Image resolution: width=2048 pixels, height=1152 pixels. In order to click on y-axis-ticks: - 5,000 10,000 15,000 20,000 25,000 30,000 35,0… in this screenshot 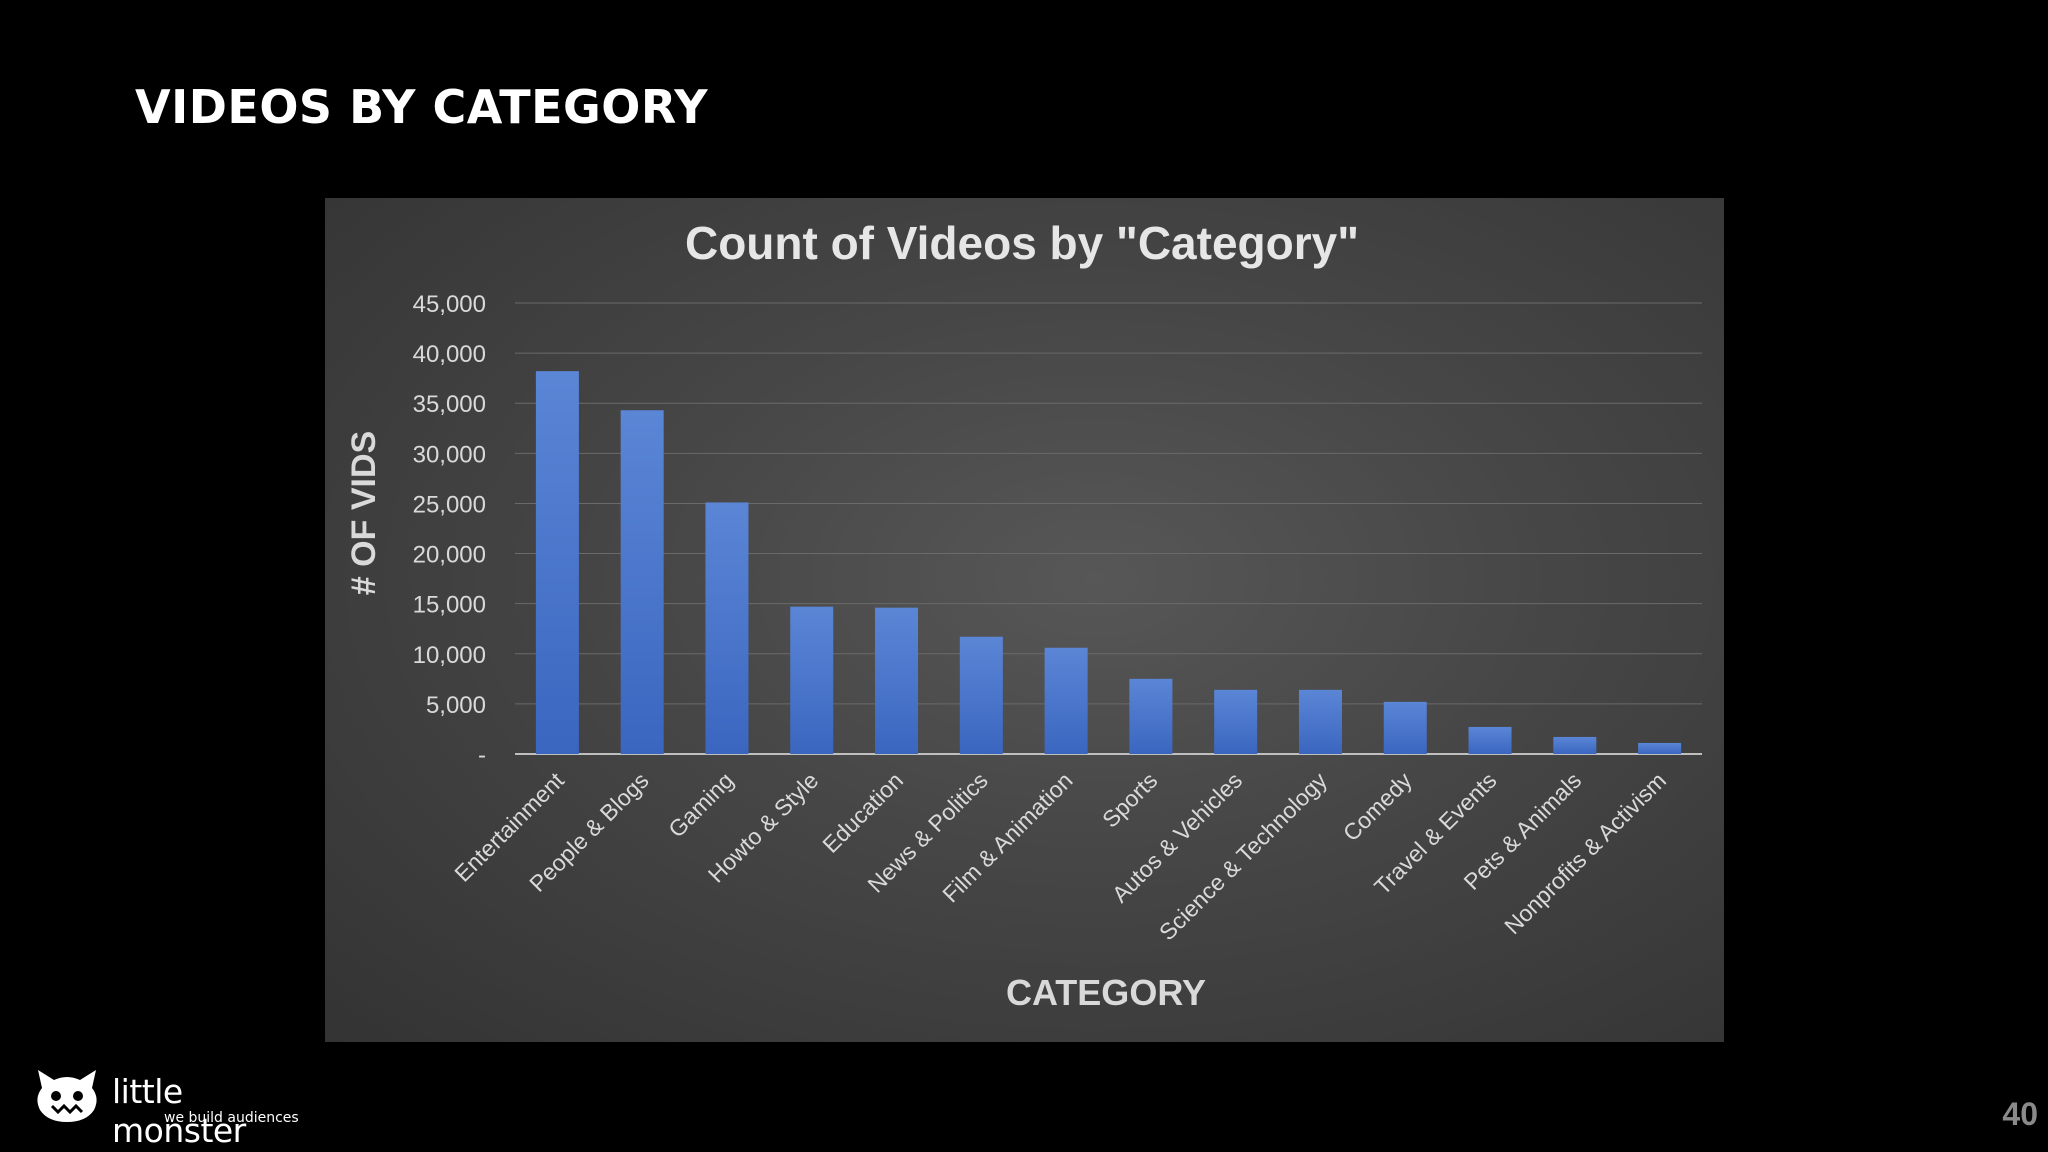, I will do `click(449, 530)`.